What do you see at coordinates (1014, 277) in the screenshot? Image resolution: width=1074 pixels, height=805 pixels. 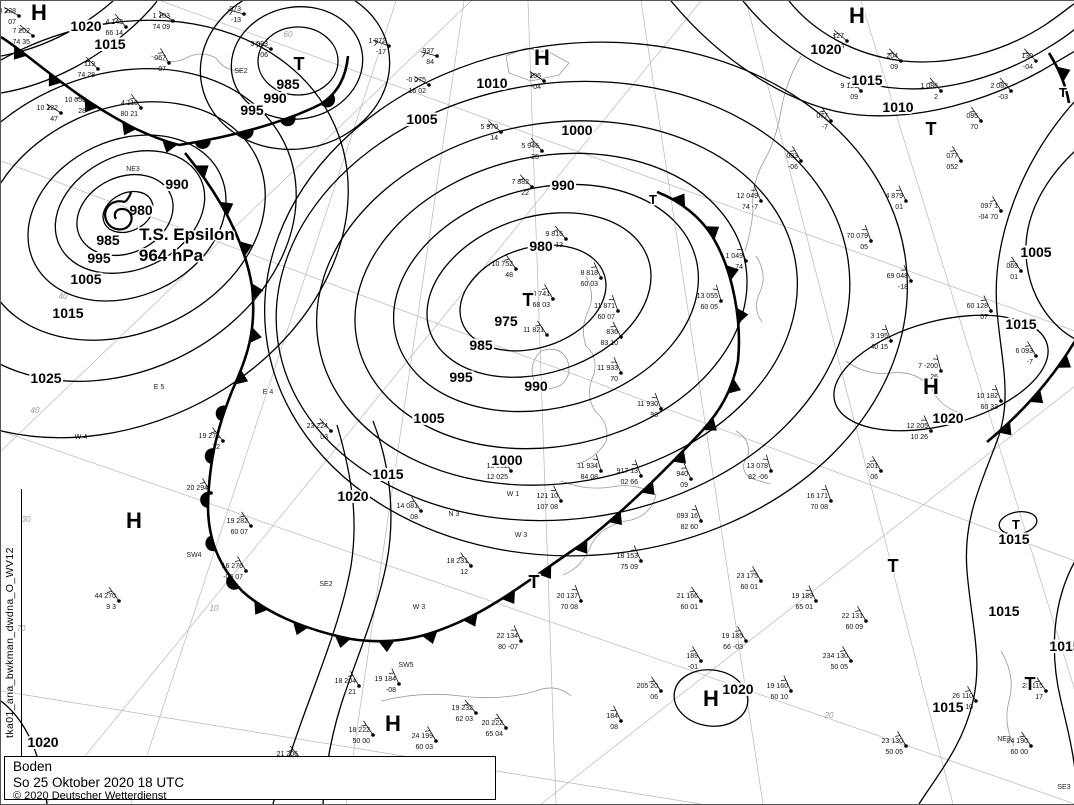 I see `station-value: 01` at bounding box center [1014, 277].